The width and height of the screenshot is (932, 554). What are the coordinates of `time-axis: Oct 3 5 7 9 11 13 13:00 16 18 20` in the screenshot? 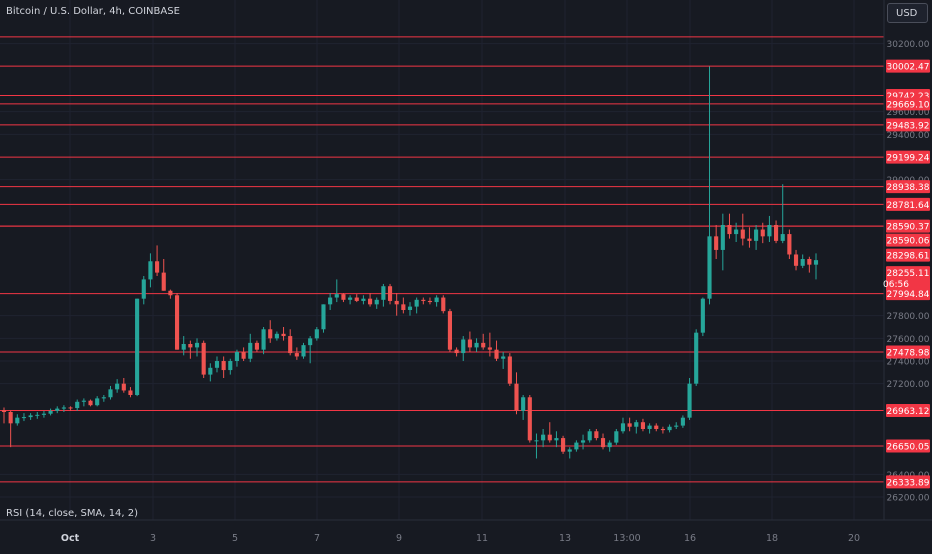 It's located at (460, 538).